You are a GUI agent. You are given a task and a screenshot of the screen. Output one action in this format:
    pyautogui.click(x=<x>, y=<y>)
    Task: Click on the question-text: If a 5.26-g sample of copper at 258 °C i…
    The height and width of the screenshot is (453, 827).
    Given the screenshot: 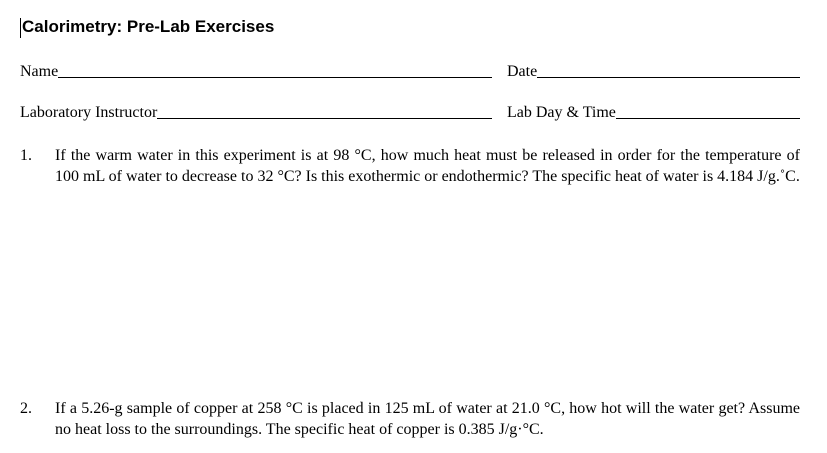 What is the action you would take?
    pyautogui.click(x=427, y=419)
    